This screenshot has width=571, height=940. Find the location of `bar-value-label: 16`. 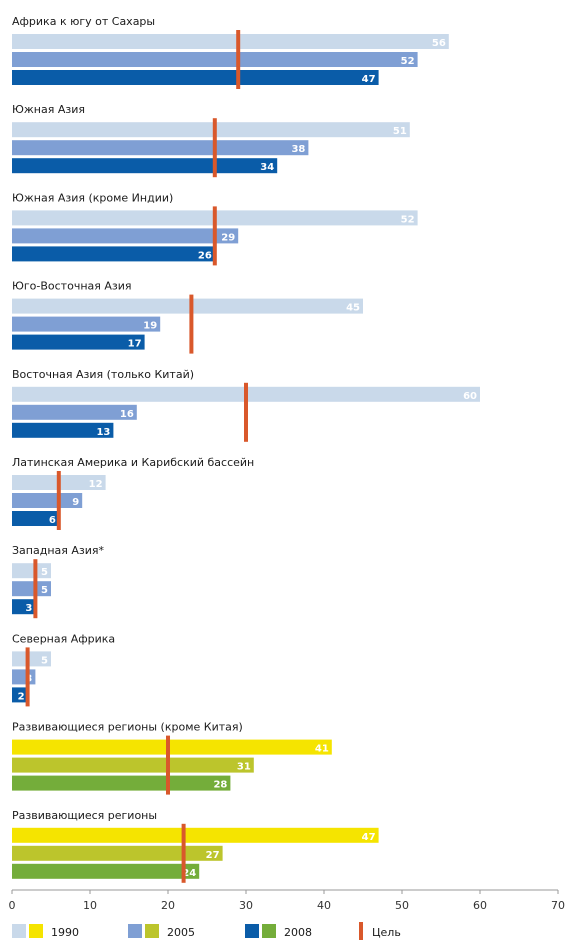

bar-value-label: 16 is located at coordinates (127, 414).